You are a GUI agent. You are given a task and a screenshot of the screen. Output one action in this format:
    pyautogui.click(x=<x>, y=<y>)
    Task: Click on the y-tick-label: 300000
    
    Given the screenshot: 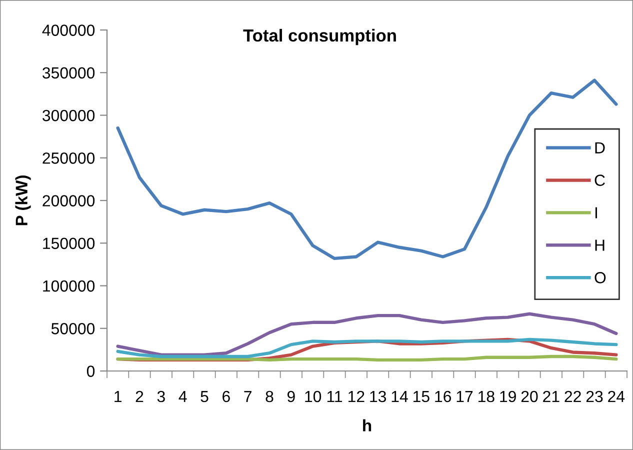 What is the action you would take?
    pyautogui.click(x=68, y=116)
    